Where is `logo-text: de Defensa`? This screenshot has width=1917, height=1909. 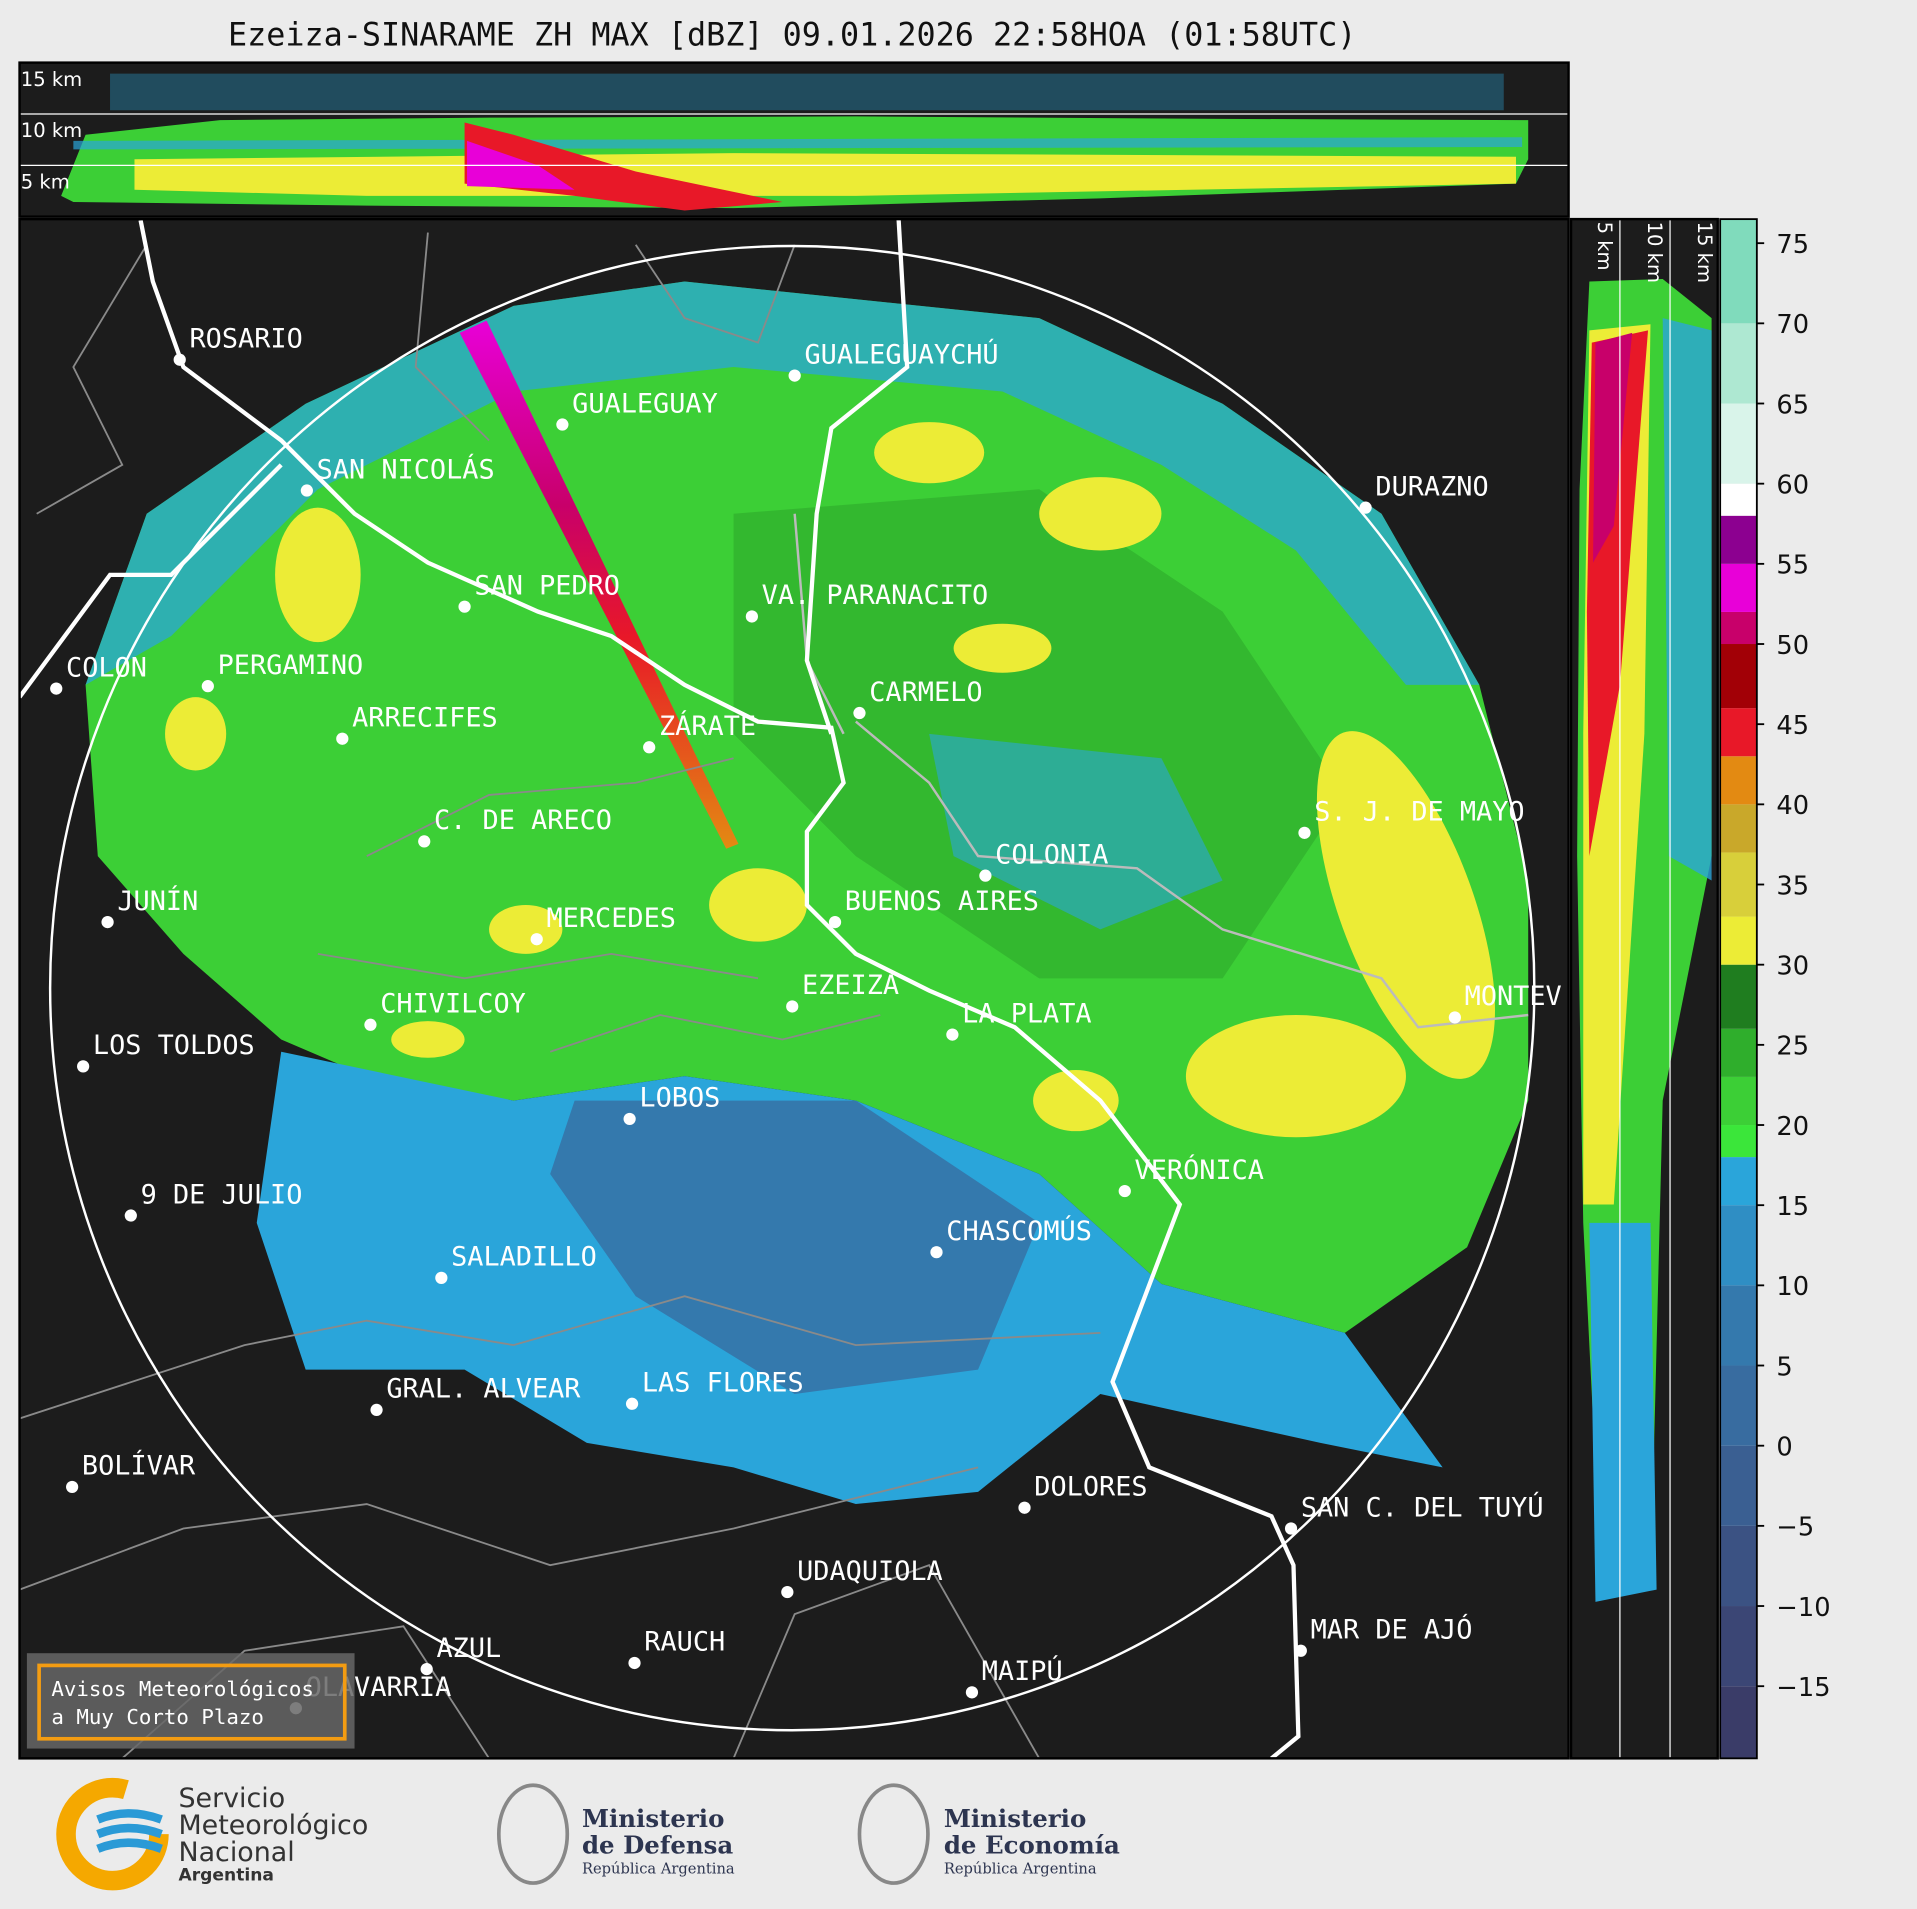 logo-text: de Defensa is located at coordinates (657, 1845).